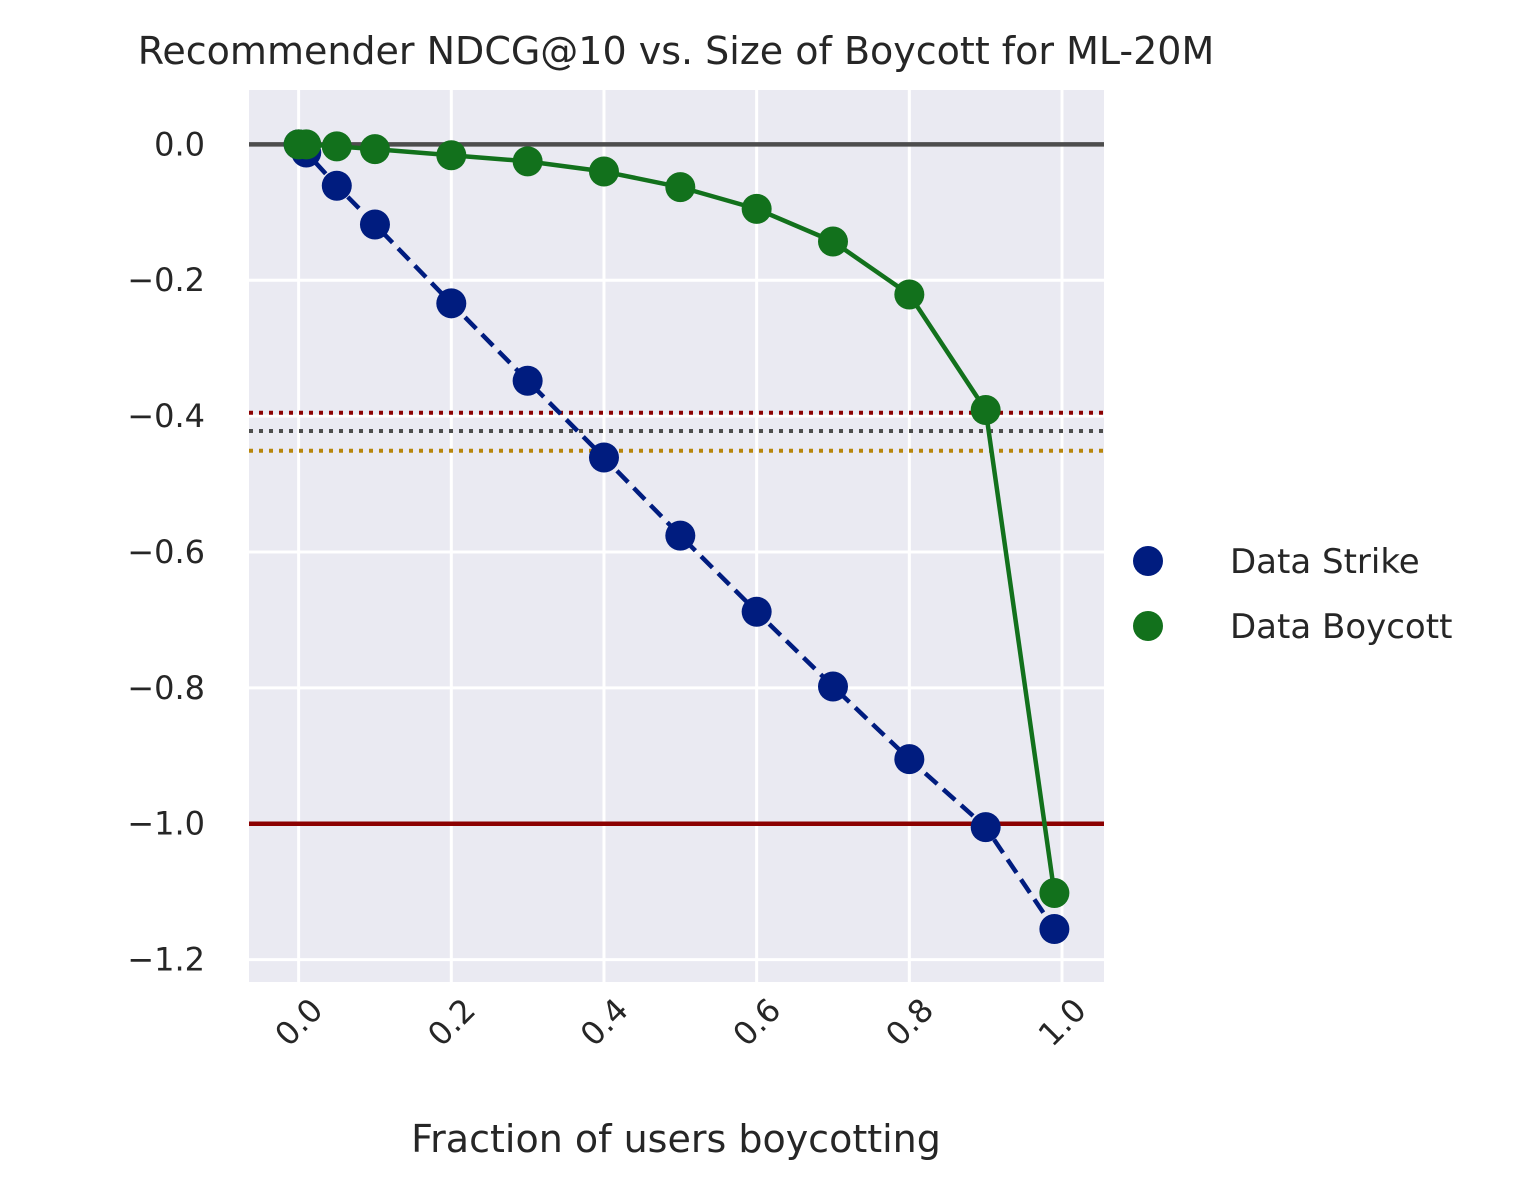 This screenshot has width=1533, height=1192. What do you see at coordinates (1341, 627) in the screenshot?
I see `legend-label: Data Boycott` at bounding box center [1341, 627].